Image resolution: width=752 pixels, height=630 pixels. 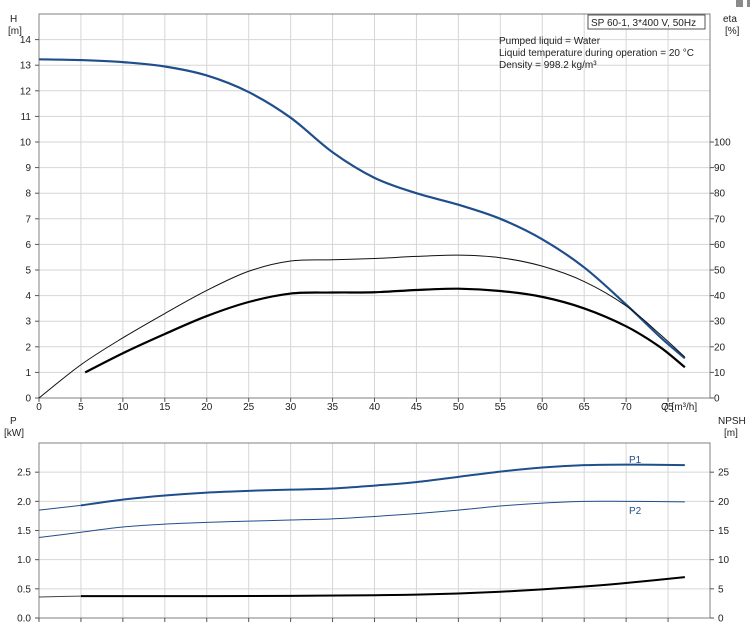 I want to click on top-left-axis-label-line2: [m], so click(x=15, y=31).